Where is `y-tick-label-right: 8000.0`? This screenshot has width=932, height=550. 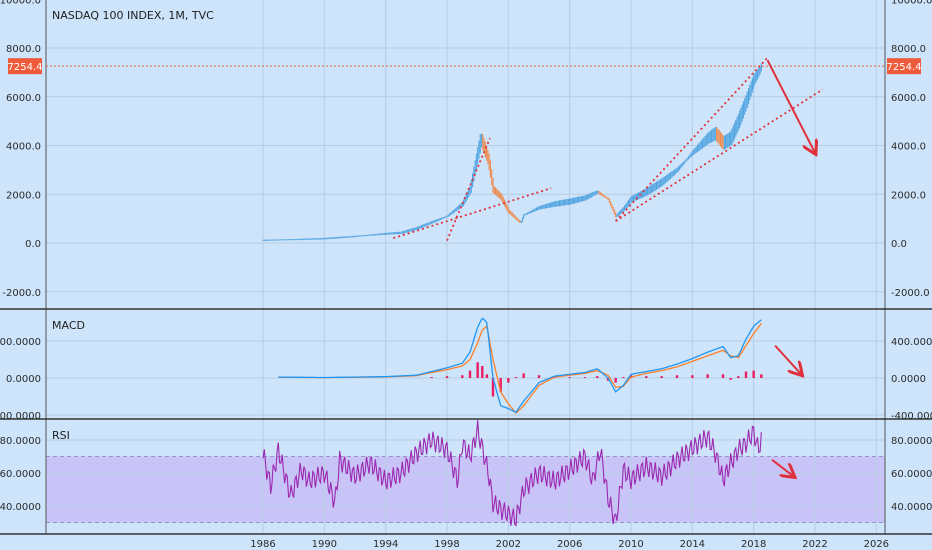
y-tick-label-right: 8000.0 is located at coordinates (908, 49).